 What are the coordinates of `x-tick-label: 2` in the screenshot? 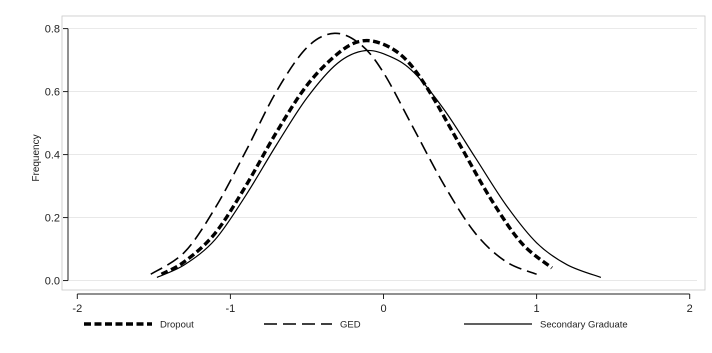 It's located at (690, 309).